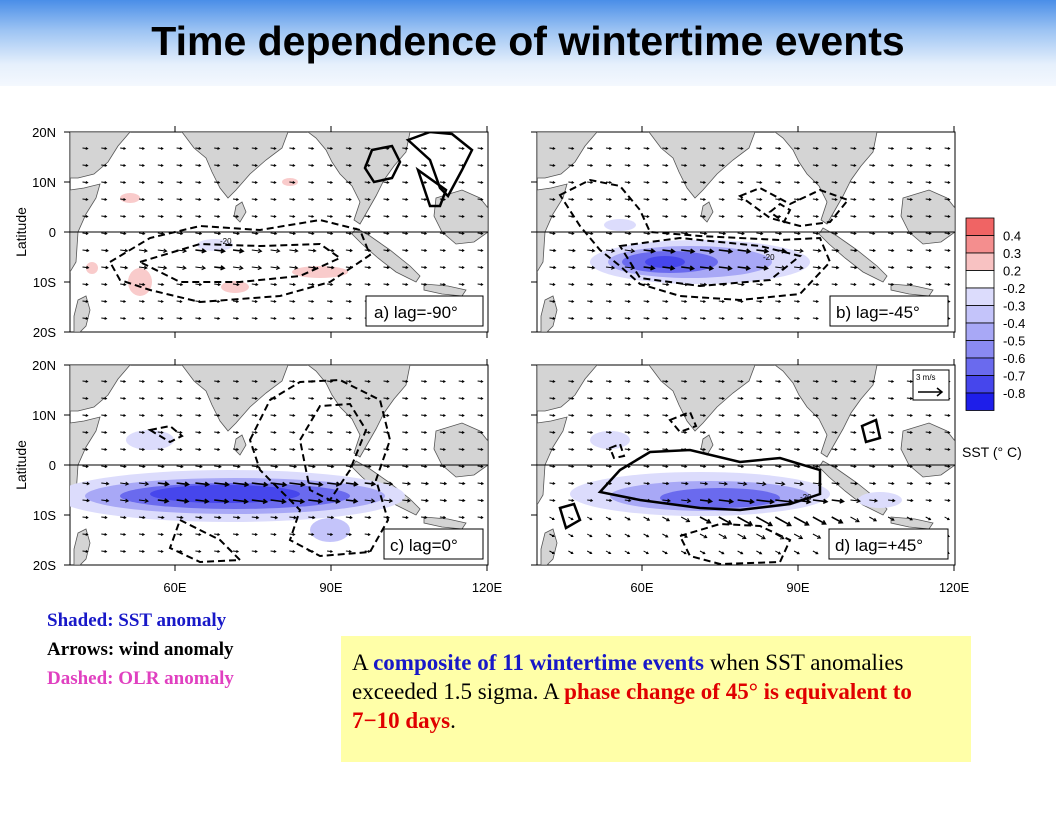  I want to click on panel-a-map, so click(279, 232).